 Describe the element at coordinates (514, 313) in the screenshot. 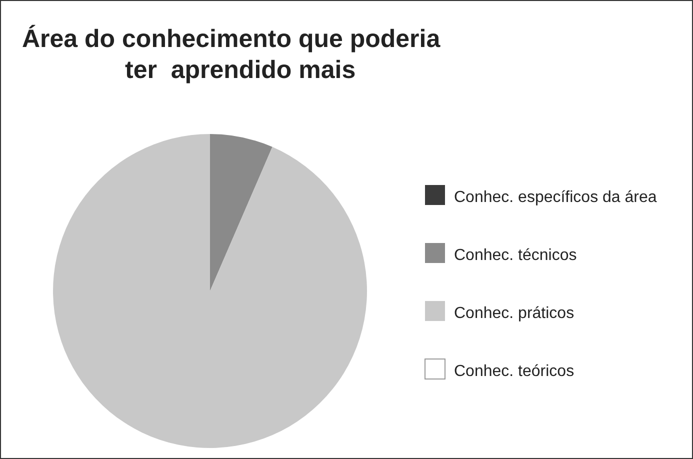

I see `legend-label: Conhec. práticos` at that location.